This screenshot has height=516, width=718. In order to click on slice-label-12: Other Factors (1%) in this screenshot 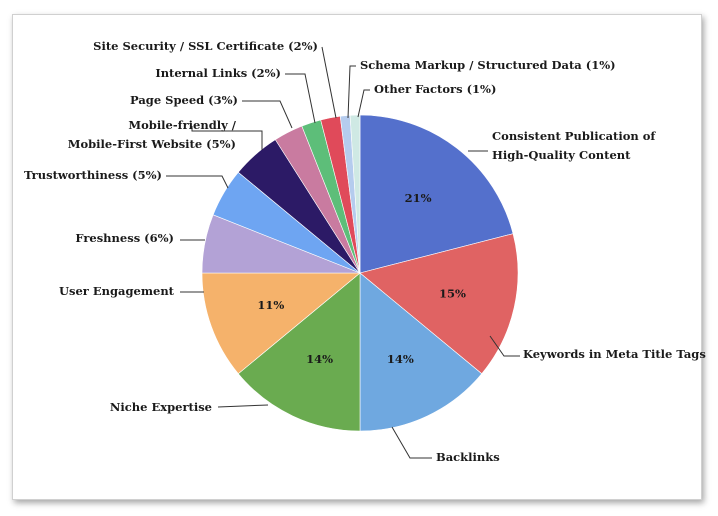, I will do `click(435, 89)`.